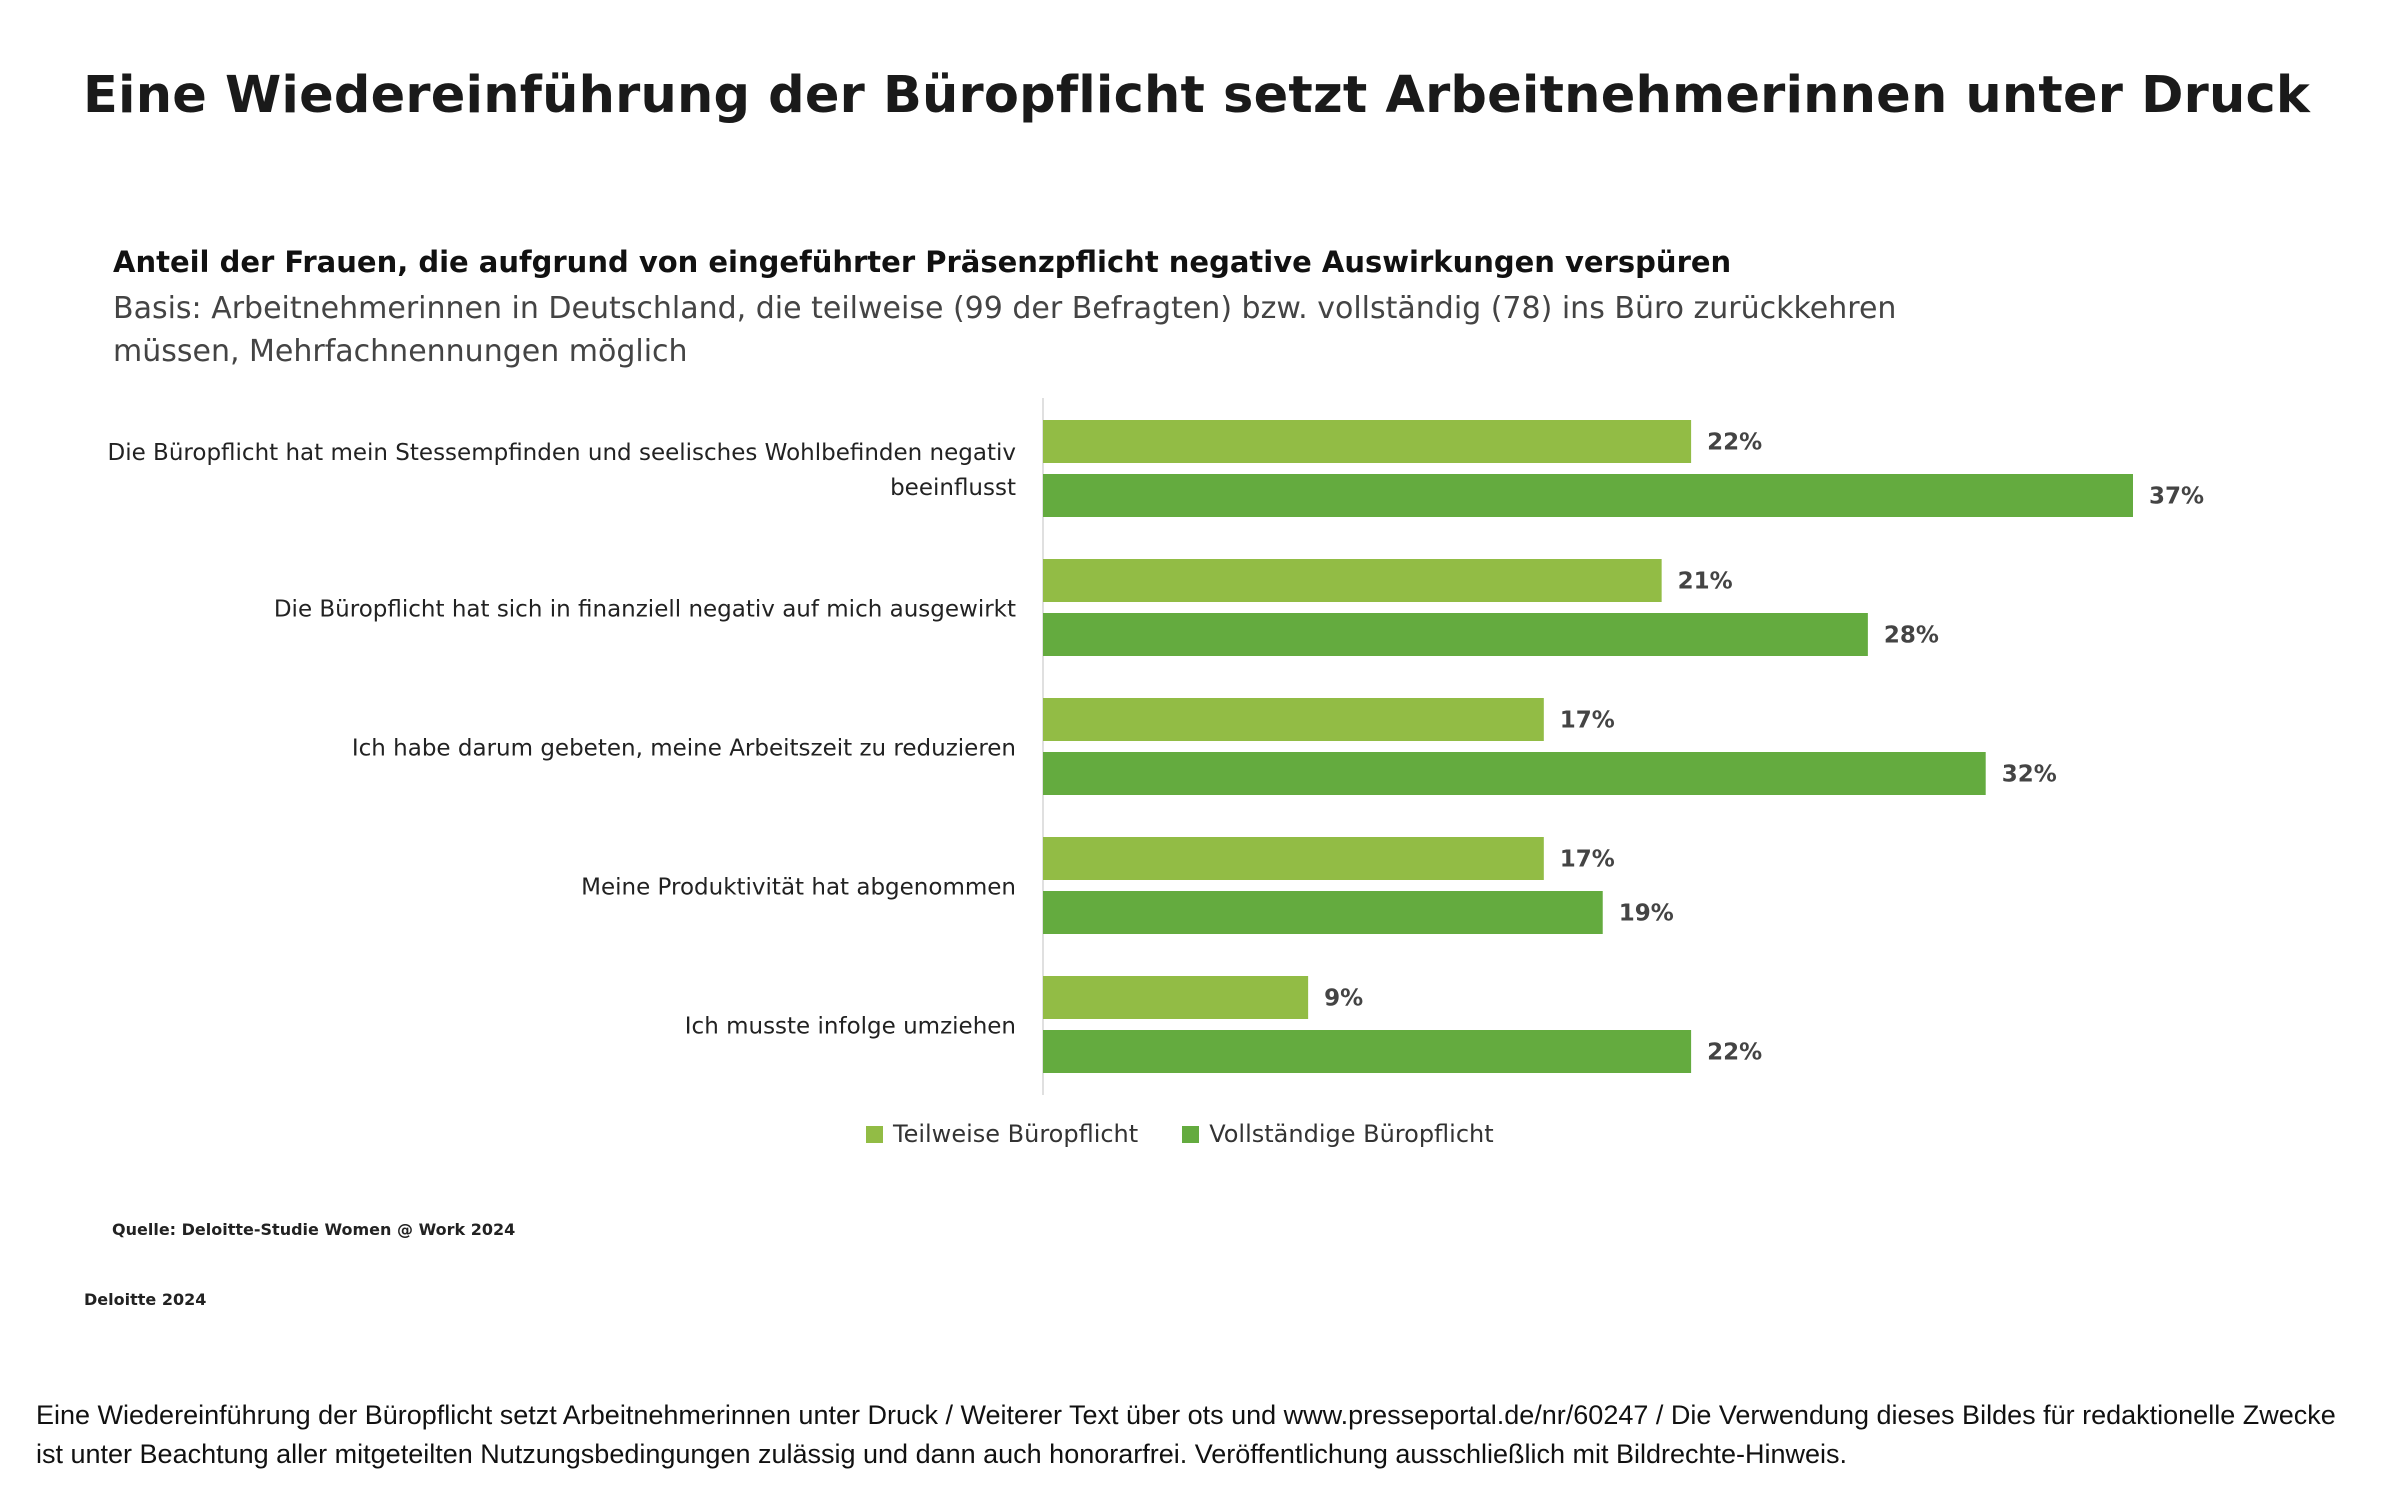 This screenshot has height=1507, width=2388. What do you see at coordinates (145, 1299) in the screenshot?
I see `footer-brand: Deloitte 2024` at bounding box center [145, 1299].